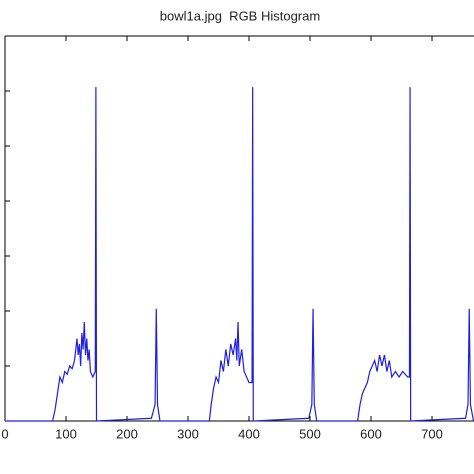 Image resolution: width=474 pixels, height=474 pixels. What do you see at coordinates (240, 15) in the screenshot?
I see `chart-title: bowl1a.jpg RGB Histogram` at bounding box center [240, 15].